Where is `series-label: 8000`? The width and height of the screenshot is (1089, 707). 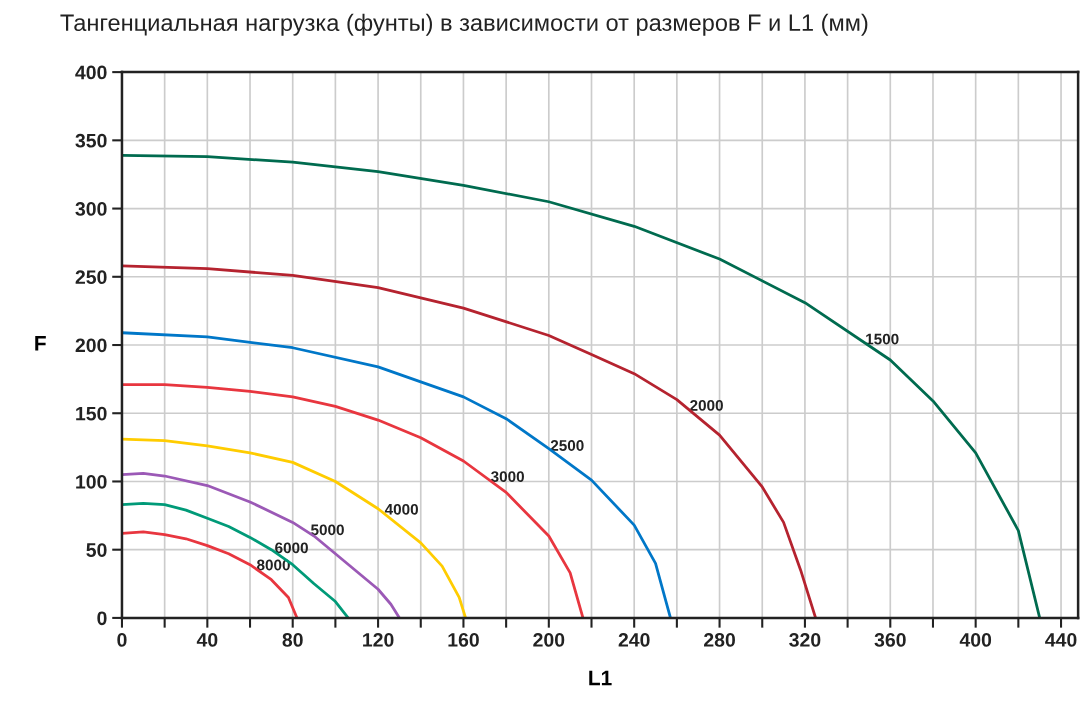
series-label: 8000 is located at coordinates (273, 565).